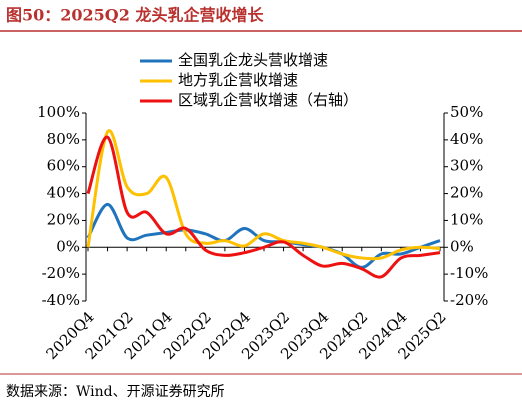 The width and height of the screenshot is (522, 408). What do you see at coordinates (135, 15) in the screenshot?
I see `chart-title: 图50：2025Q2 龙头乳企营收增长` at bounding box center [135, 15].